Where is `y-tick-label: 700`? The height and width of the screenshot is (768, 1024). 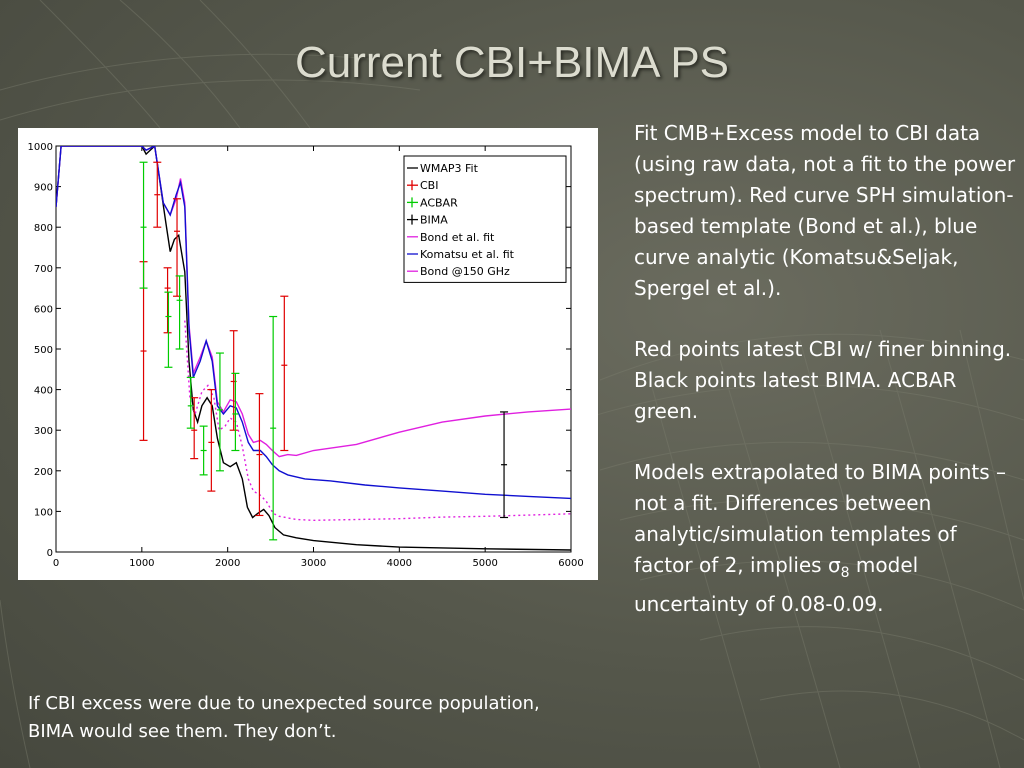 y-tick-label: 700 is located at coordinates (43, 269).